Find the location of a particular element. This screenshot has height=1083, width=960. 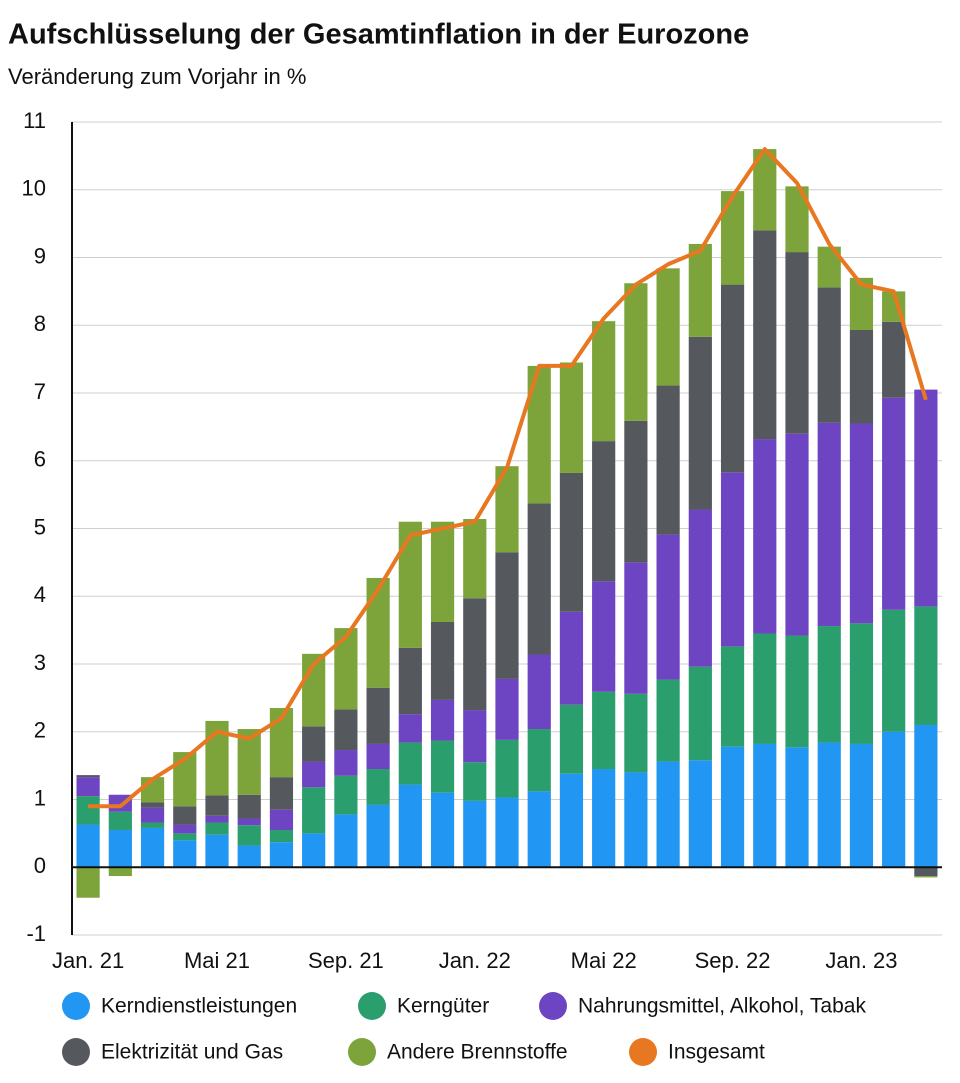

x-tick-label: Mai 21 is located at coordinates (217, 960).